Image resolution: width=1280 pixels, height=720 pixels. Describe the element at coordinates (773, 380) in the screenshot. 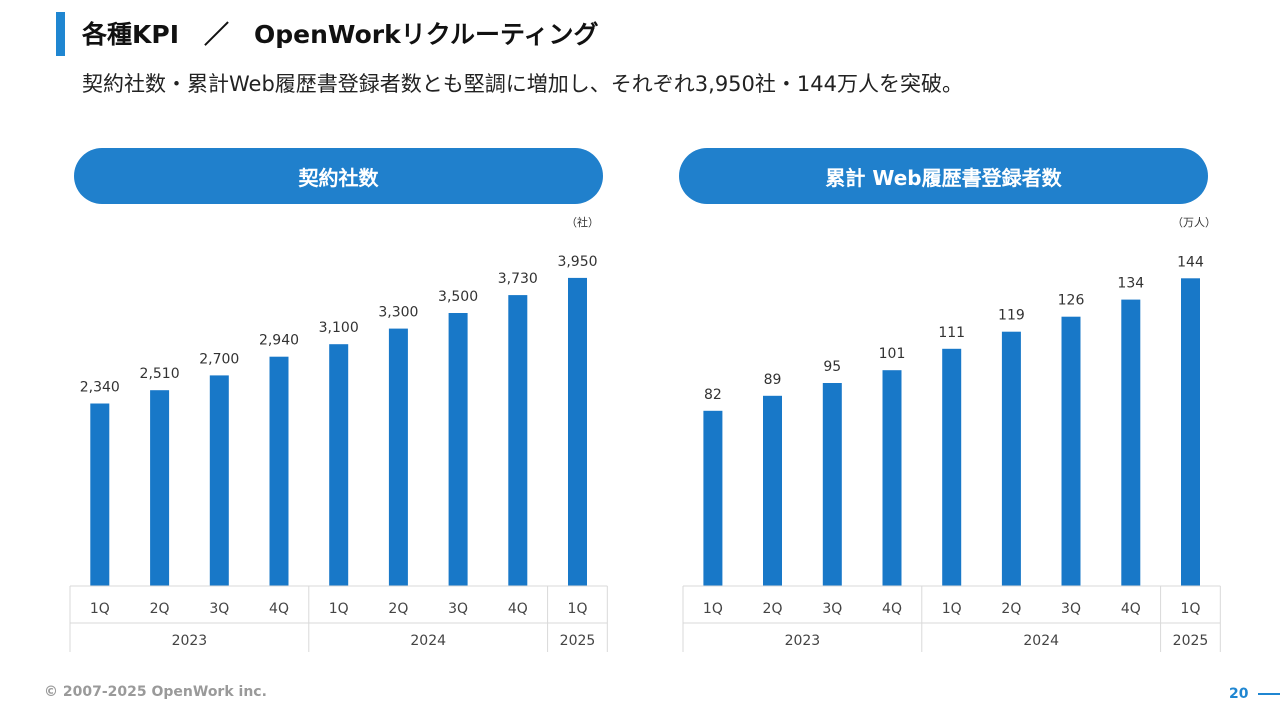

I see `value-label-resumes-1: 89` at that location.